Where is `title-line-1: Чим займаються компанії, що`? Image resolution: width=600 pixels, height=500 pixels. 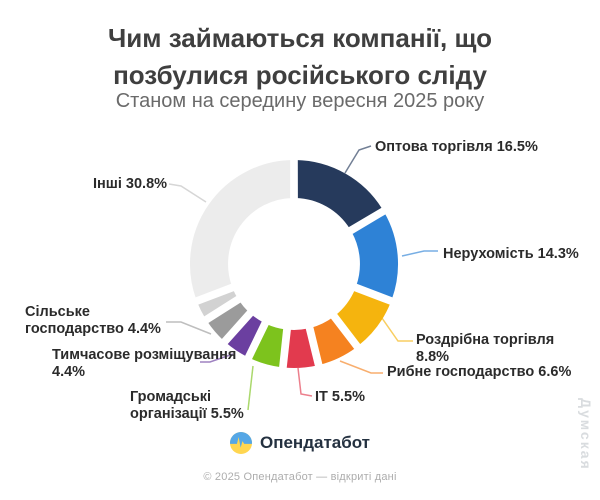
title-line-1: Чим займаються компанії, що is located at coordinates (300, 38).